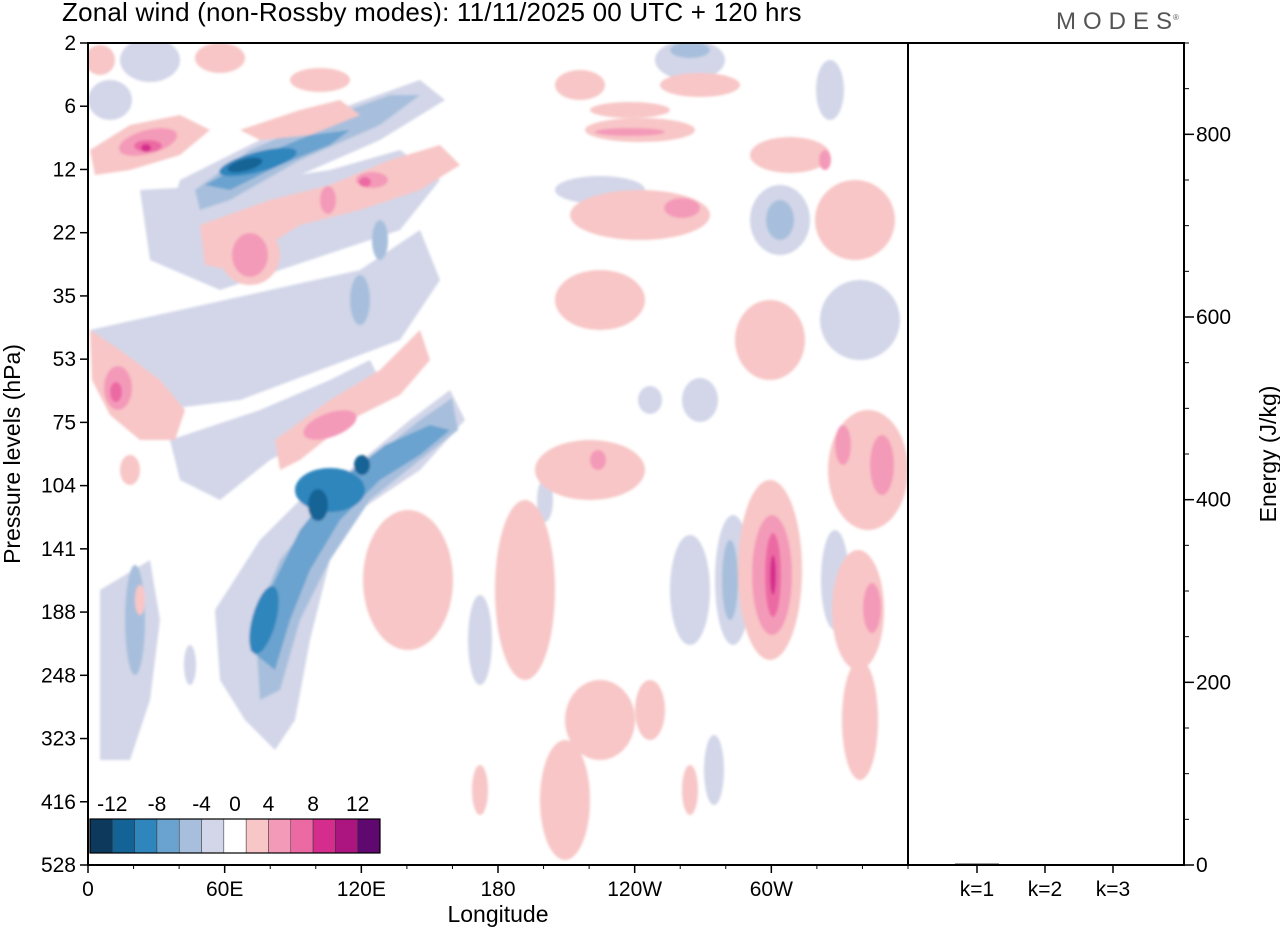  Describe the element at coordinates (1213, 134) in the screenshot. I see `energy-tick-label: 800` at that location.